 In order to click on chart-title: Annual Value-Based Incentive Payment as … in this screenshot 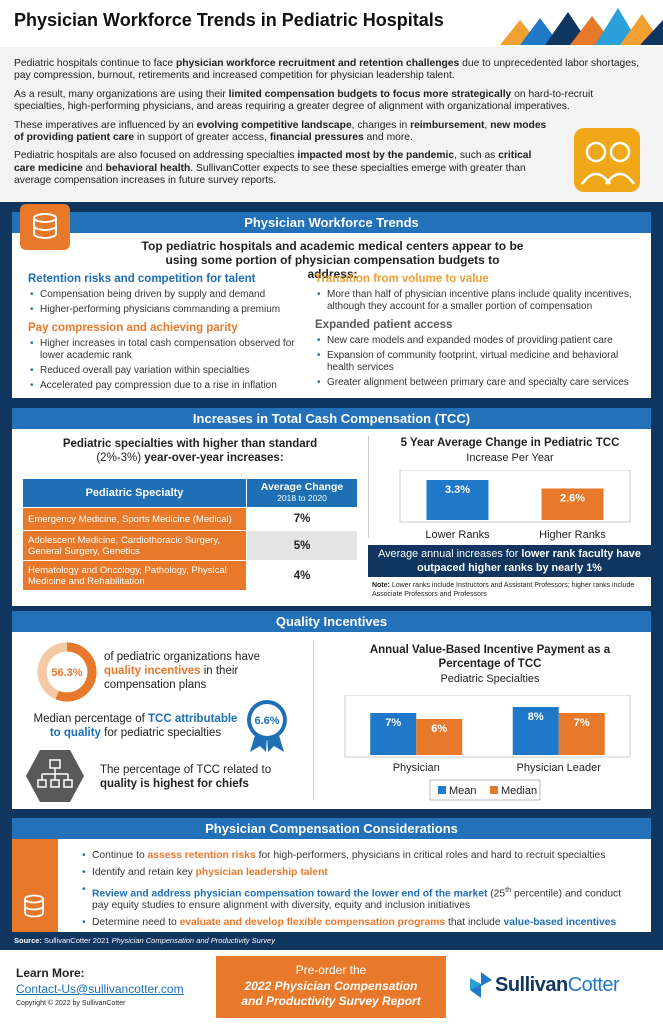, I will do `click(490, 657)`.